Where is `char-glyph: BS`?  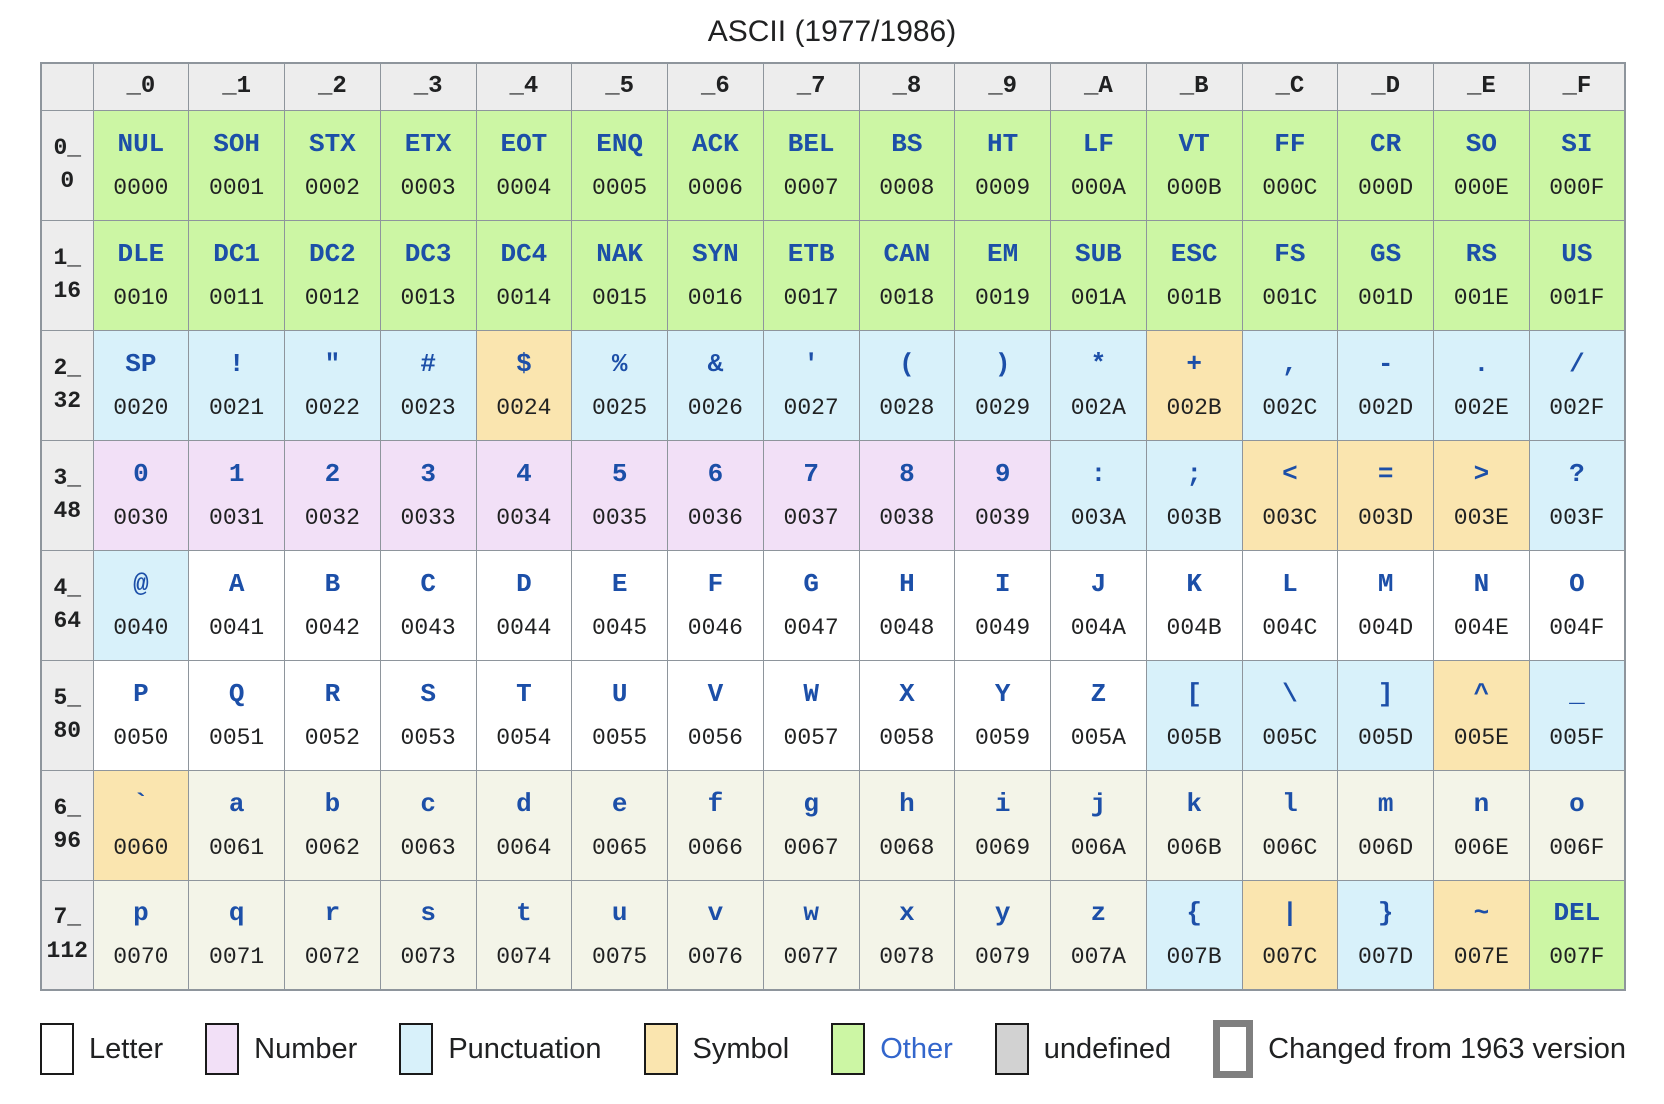
char-glyph: BS is located at coordinates (907, 143).